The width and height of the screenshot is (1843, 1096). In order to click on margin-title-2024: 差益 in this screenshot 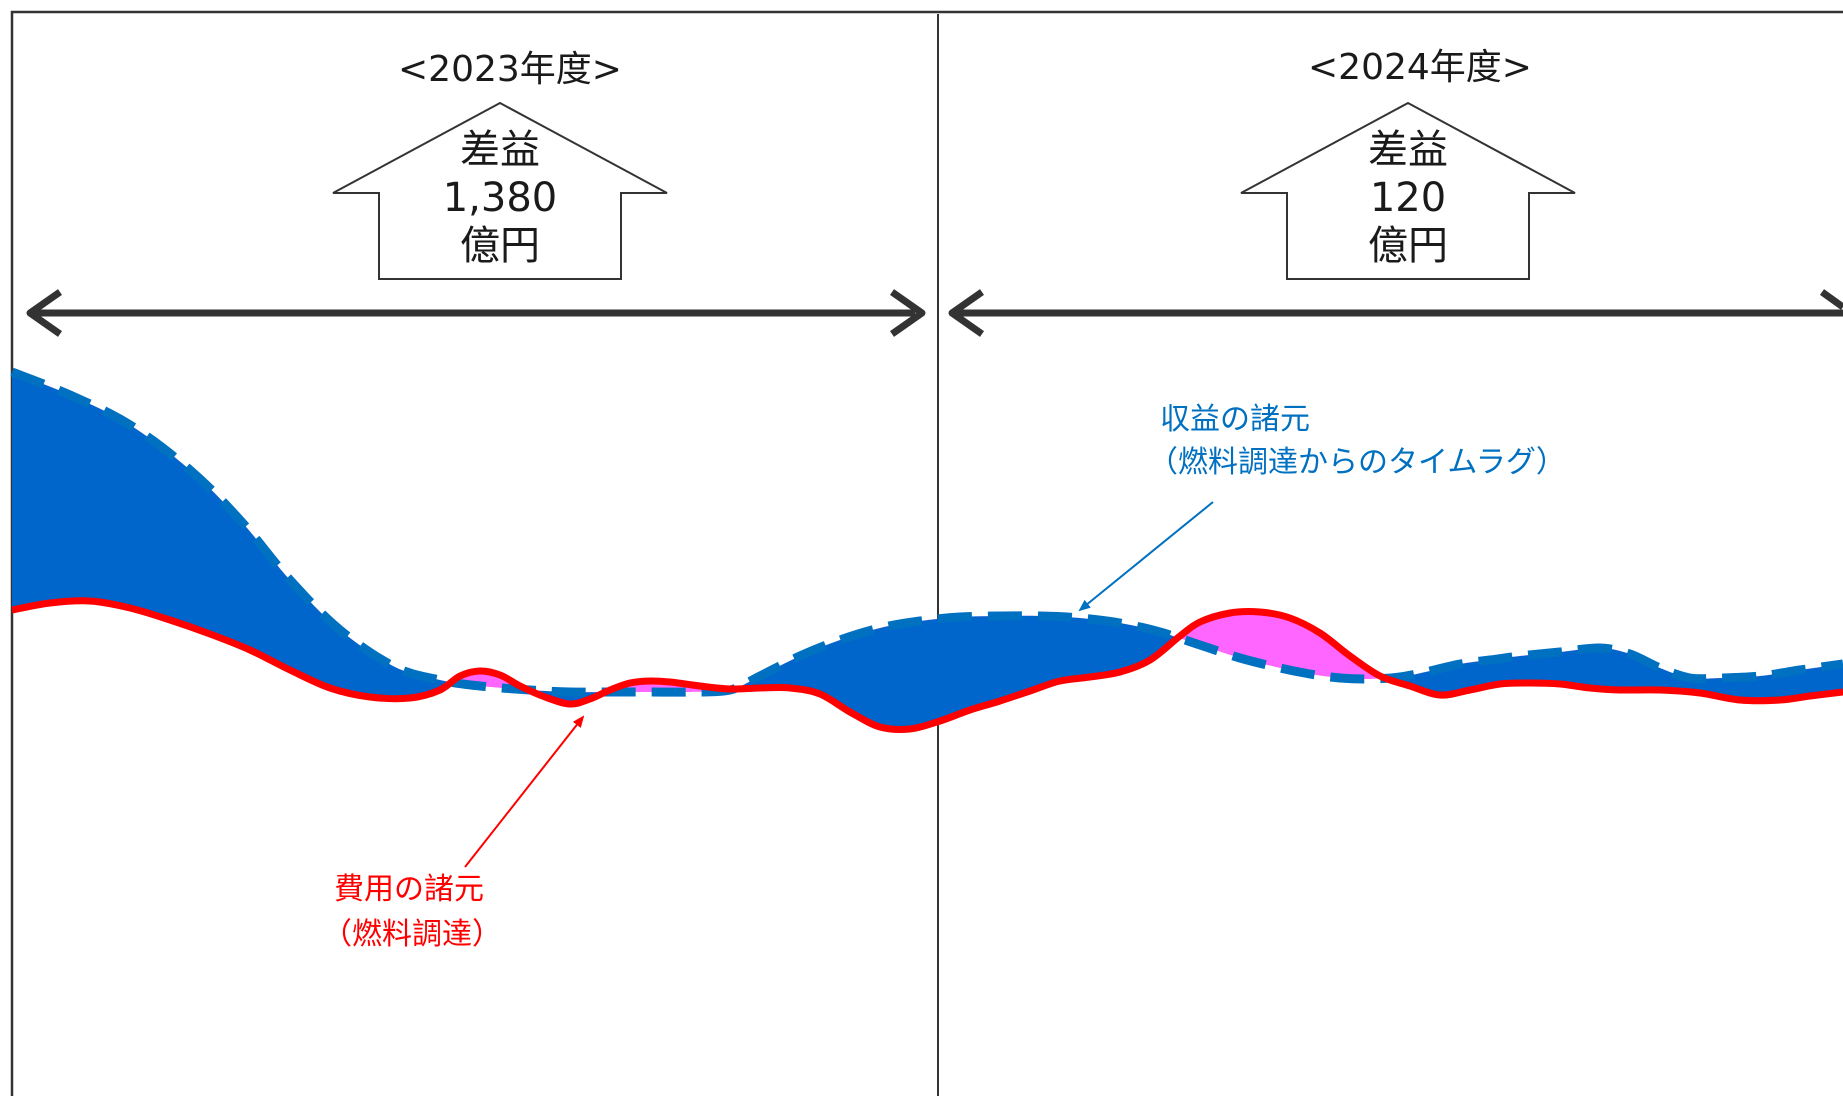, I will do `click(1408, 150)`.